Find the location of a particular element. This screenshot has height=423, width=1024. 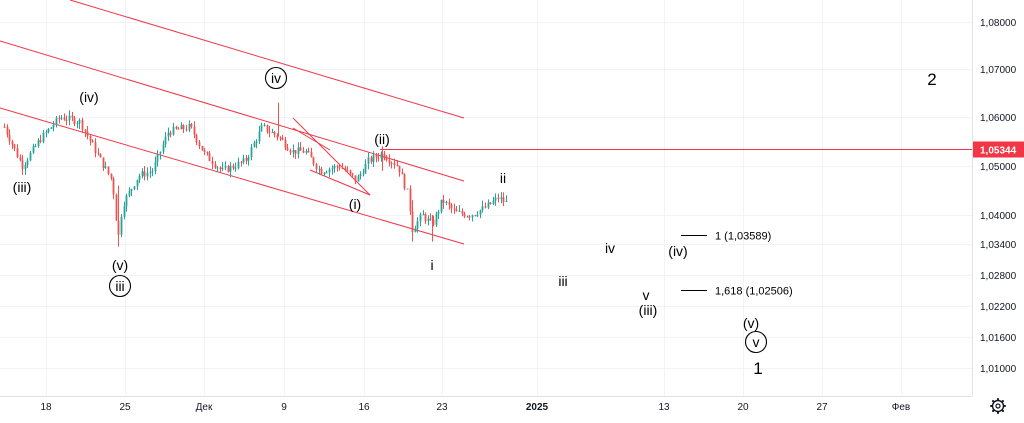

x-tick-label: 25 is located at coordinates (125, 407).